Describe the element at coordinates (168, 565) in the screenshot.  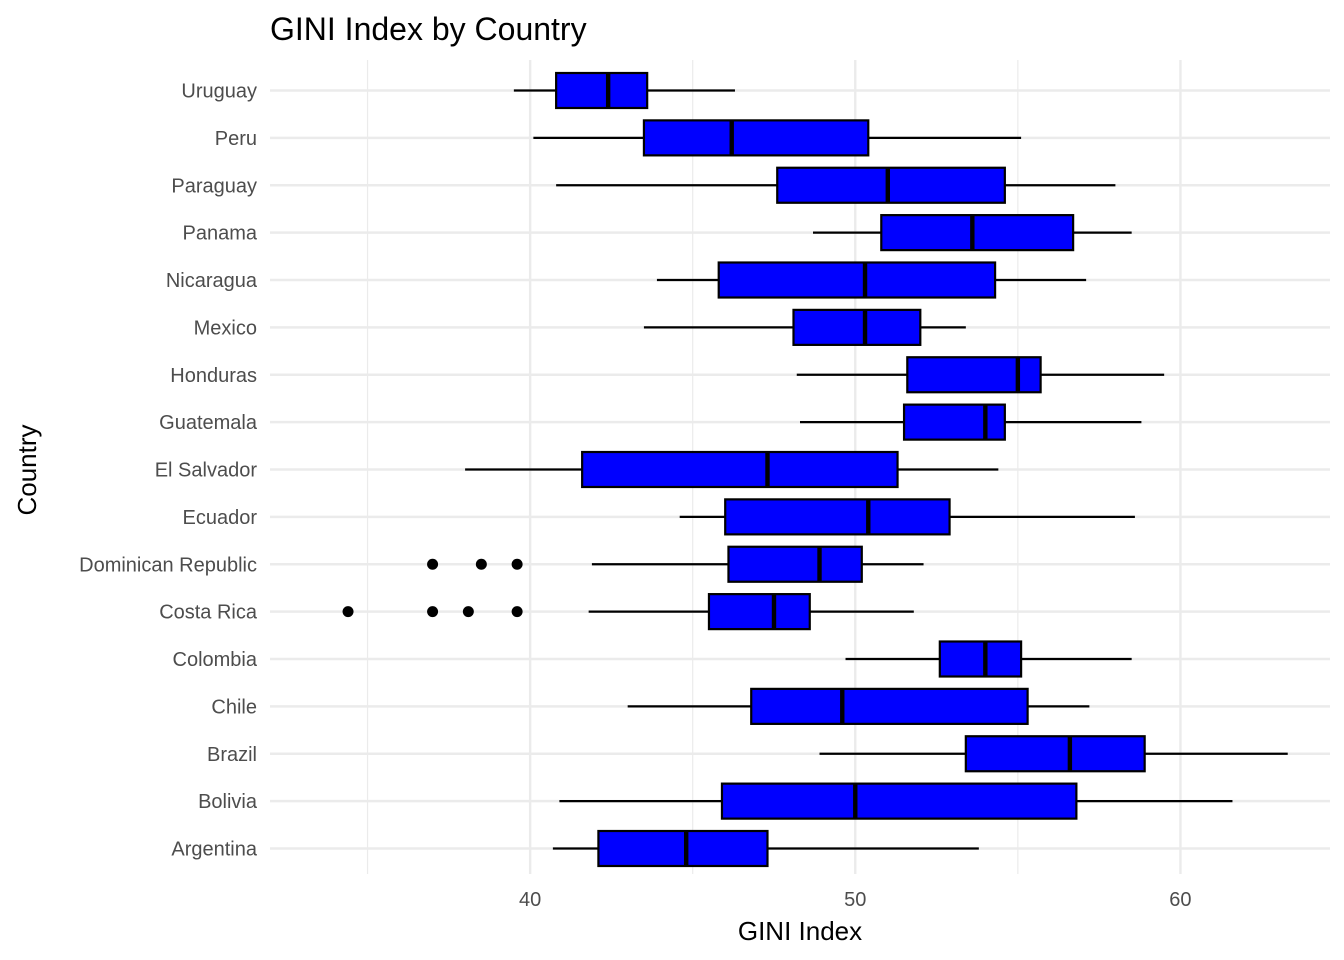
I see `y-tick-label: Dominican Republic` at that location.